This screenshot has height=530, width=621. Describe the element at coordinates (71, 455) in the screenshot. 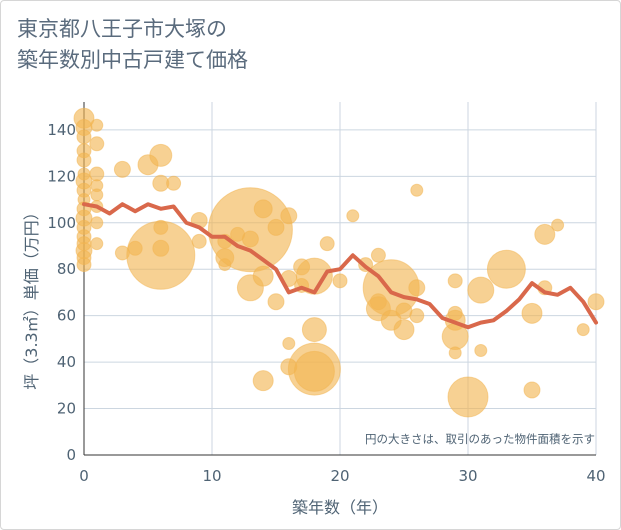

I see `y-tick-label: 0` at that location.